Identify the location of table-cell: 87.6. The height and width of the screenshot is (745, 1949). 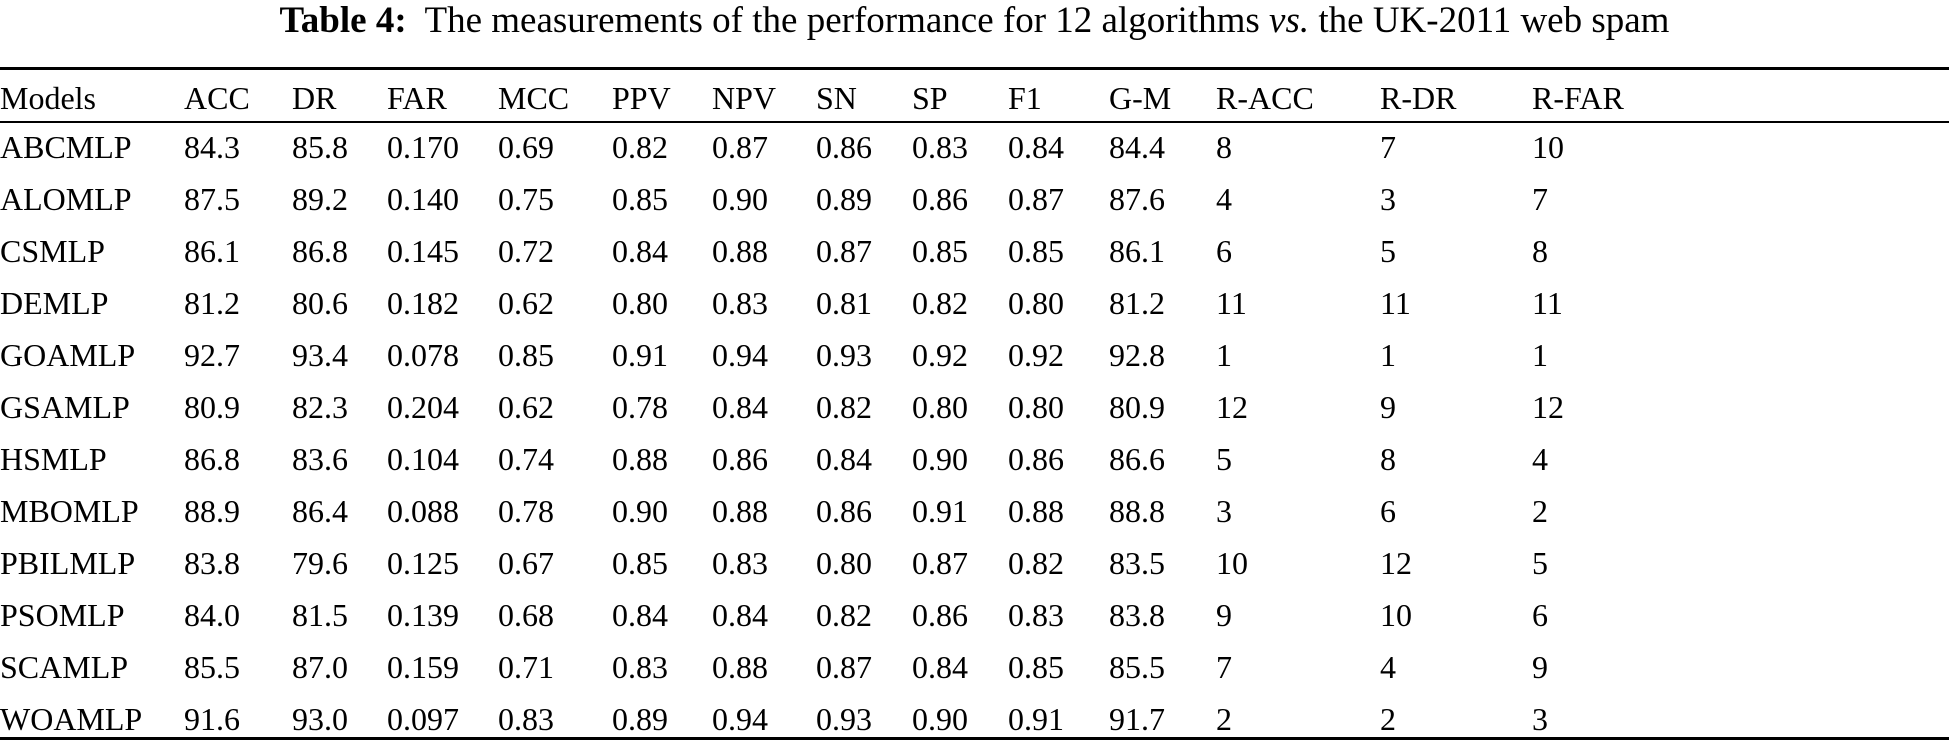
(1137, 199).